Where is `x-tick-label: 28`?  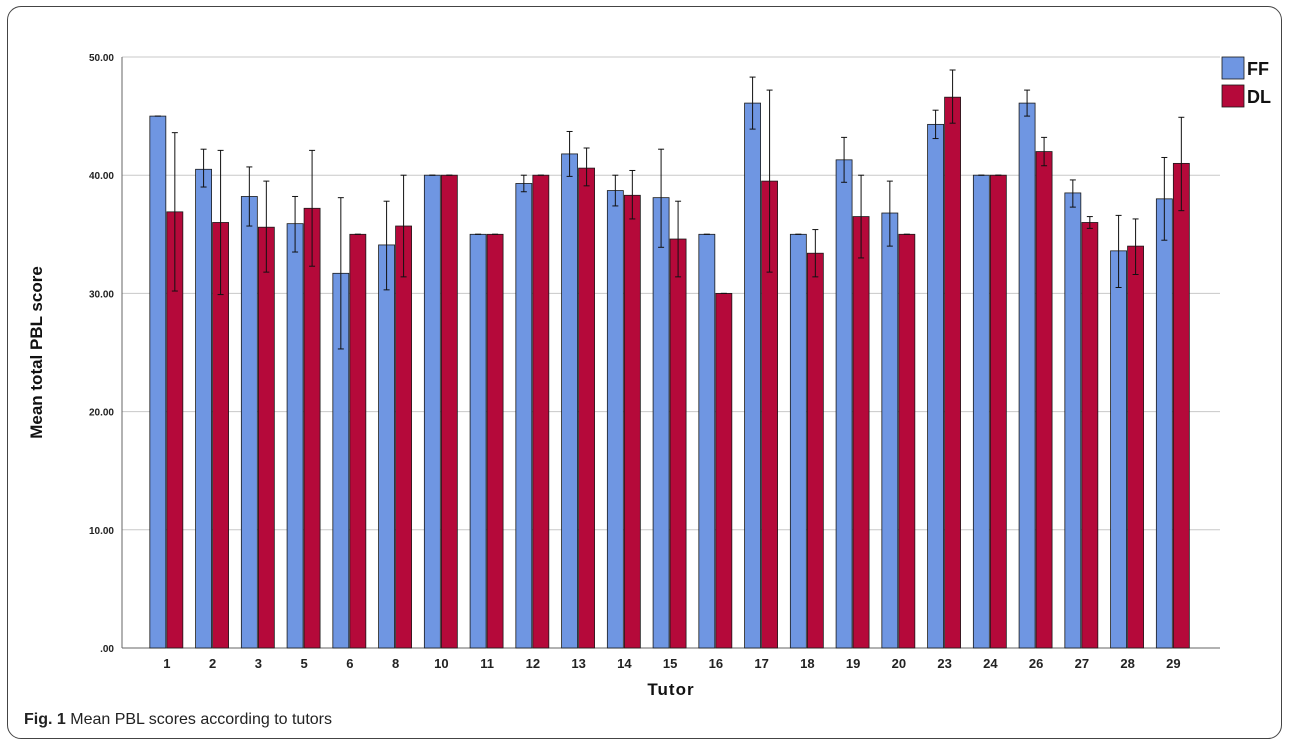 x-tick-label: 28 is located at coordinates (1127, 663).